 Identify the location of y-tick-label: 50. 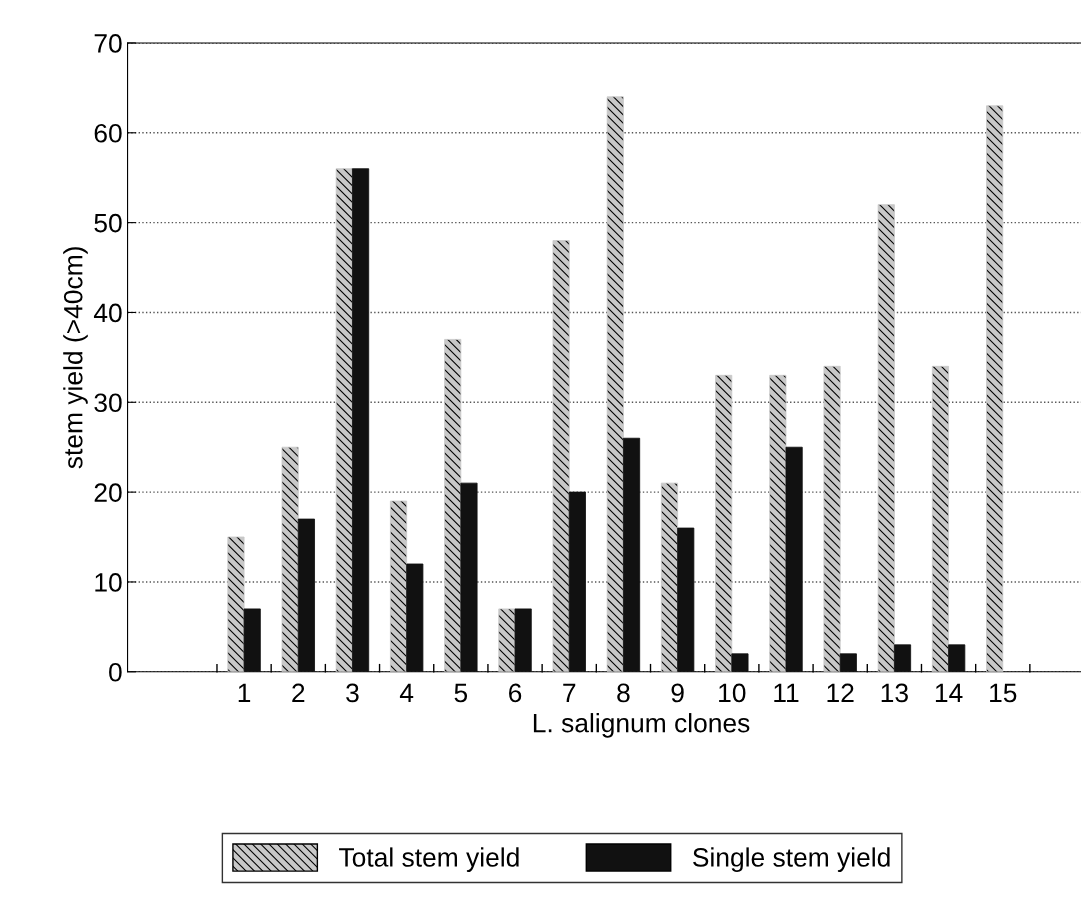
(108, 223).